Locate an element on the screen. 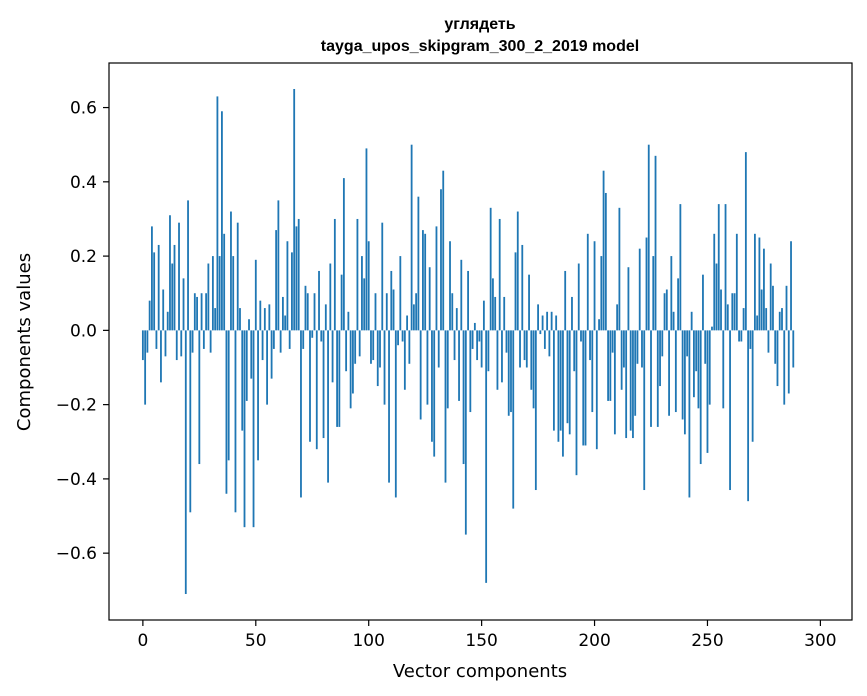 This screenshot has height=696, width=867. x-tick-label: 0 is located at coordinates (142, 641).